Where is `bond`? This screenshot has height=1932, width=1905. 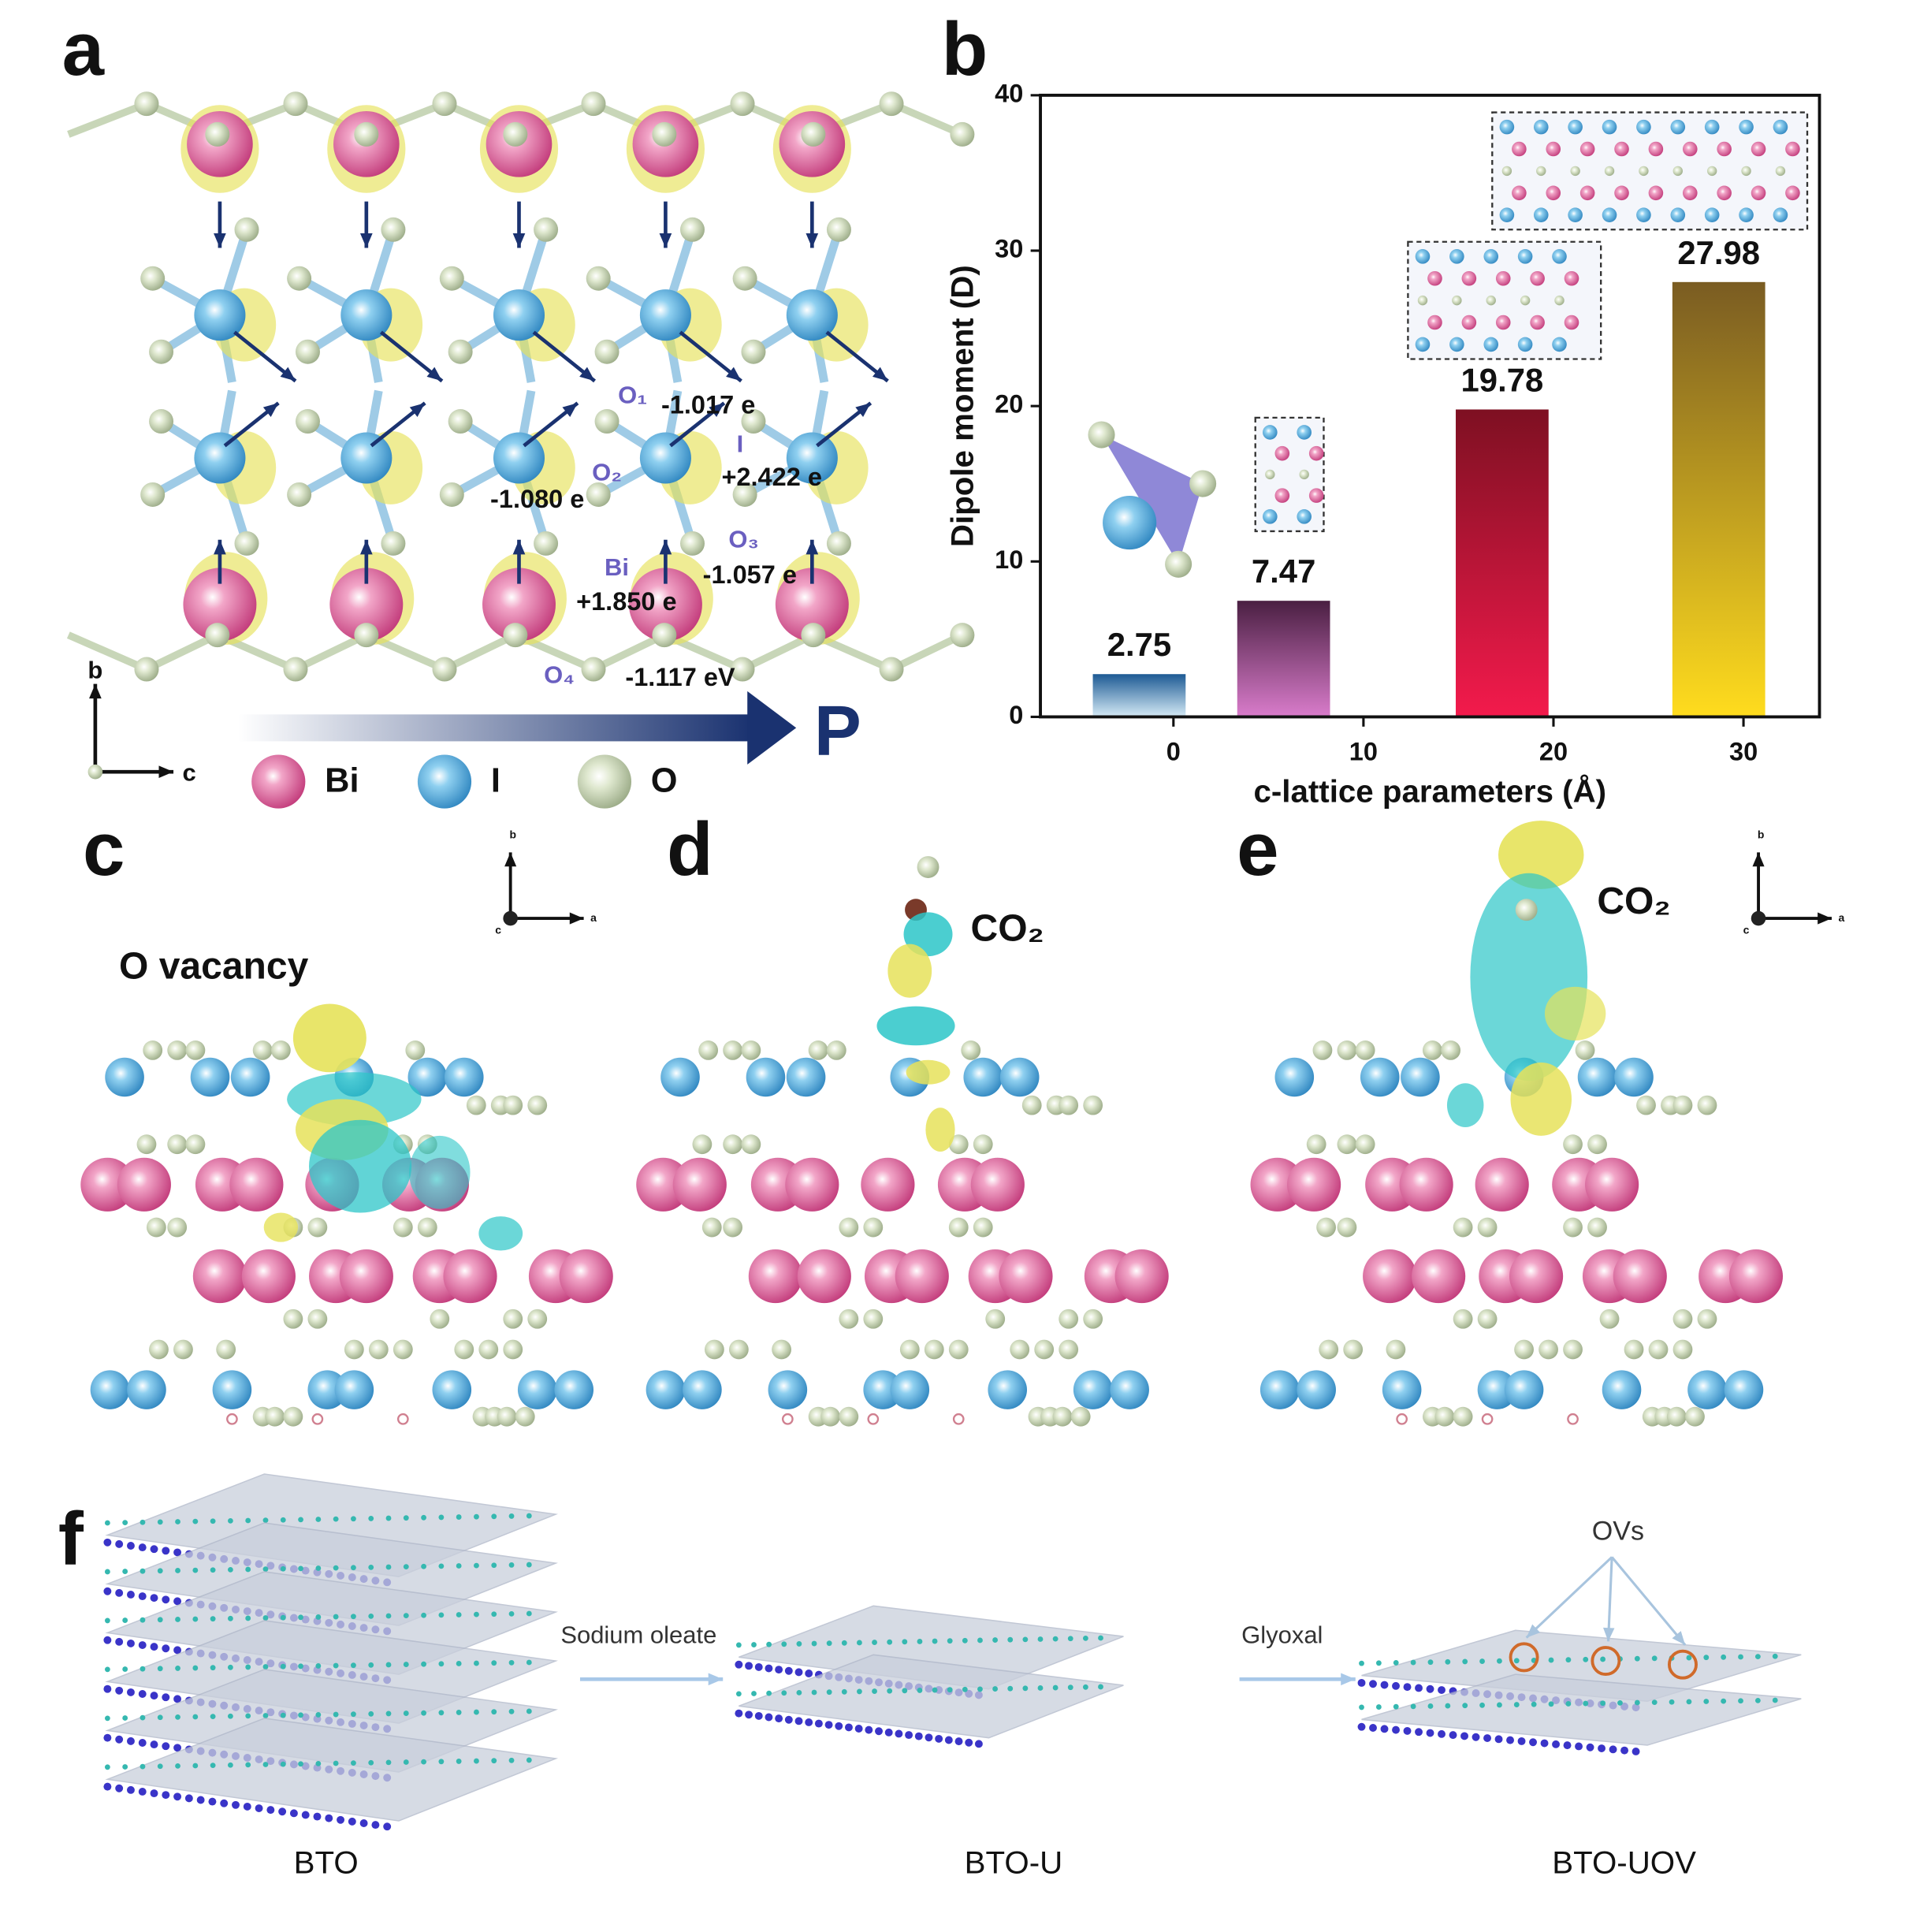
bond is located at coordinates (628, 652).